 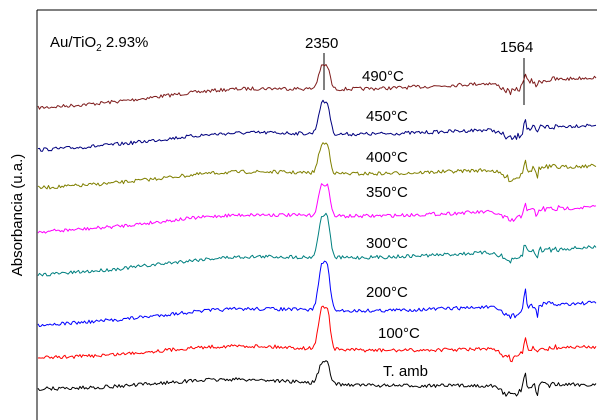 I want to click on trace-300c, so click(x=317, y=244).